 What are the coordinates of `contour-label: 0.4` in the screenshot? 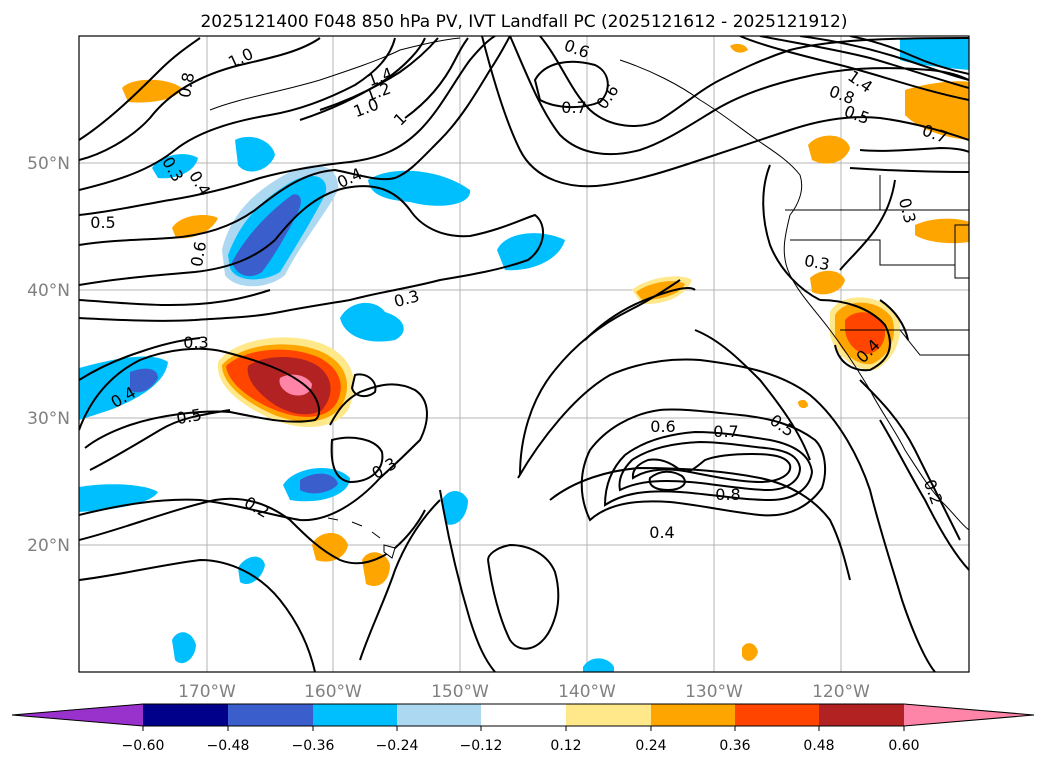 It's located at (661, 532).